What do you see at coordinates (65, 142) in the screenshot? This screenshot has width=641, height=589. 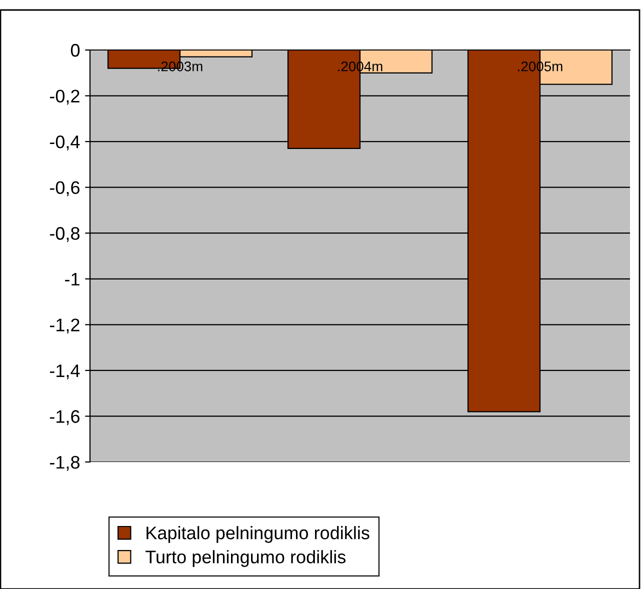 I see `y-tick-label: -0,4` at bounding box center [65, 142].